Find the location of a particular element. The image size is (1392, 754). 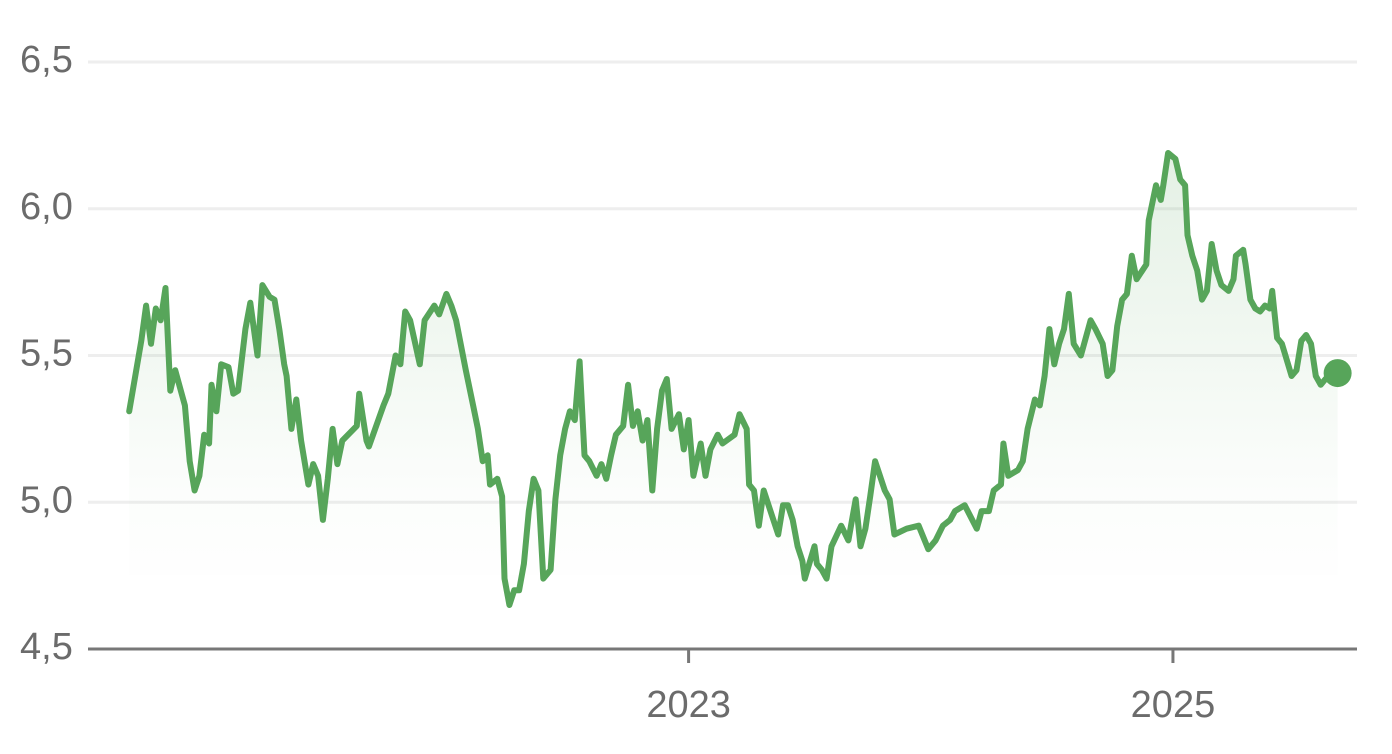

y-tick-label: 4,5 is located at coordinates (46, 647).